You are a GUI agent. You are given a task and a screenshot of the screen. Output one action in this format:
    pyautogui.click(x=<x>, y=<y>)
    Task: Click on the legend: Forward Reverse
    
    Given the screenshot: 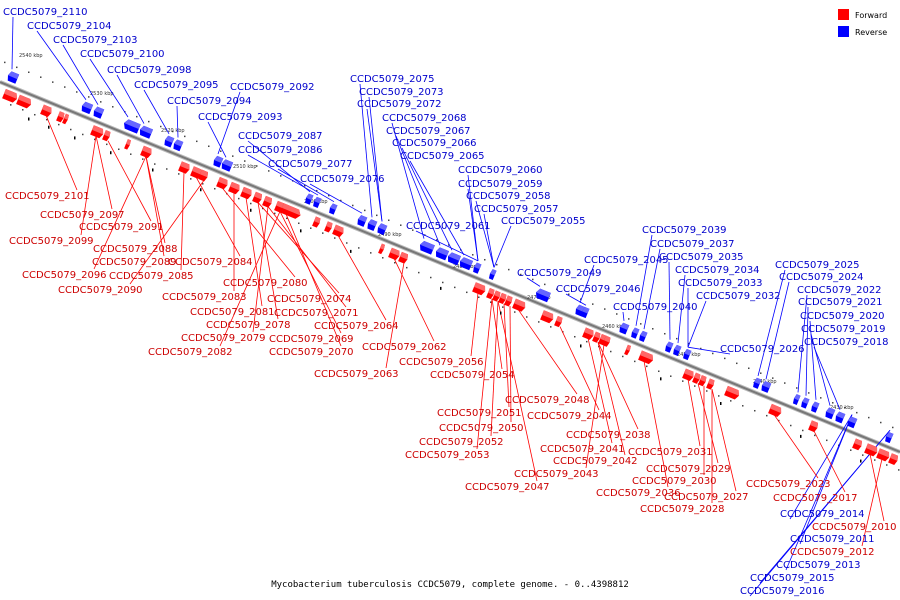 What is the action you would take?
    pyautogui.click(x=862, y=23)
    